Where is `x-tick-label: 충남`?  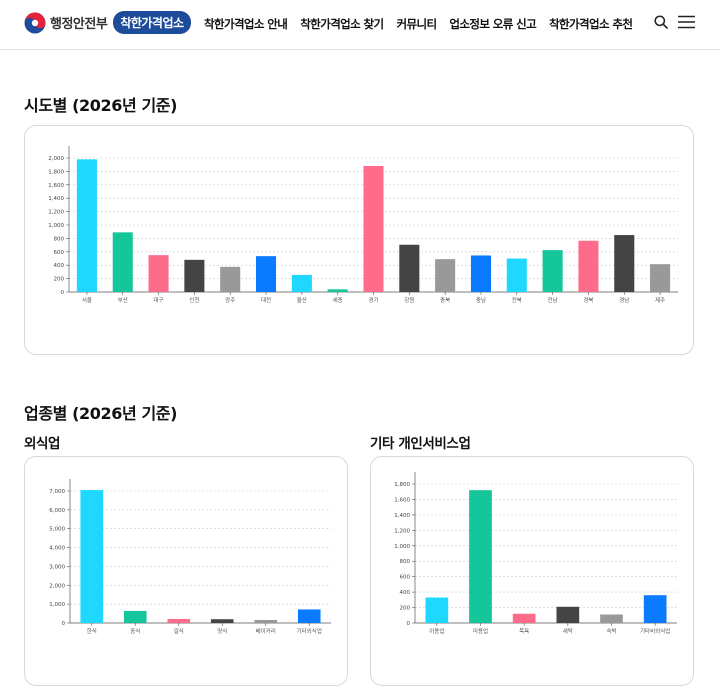 x-tick-label: 충남 is located at coordinates (481, 300).